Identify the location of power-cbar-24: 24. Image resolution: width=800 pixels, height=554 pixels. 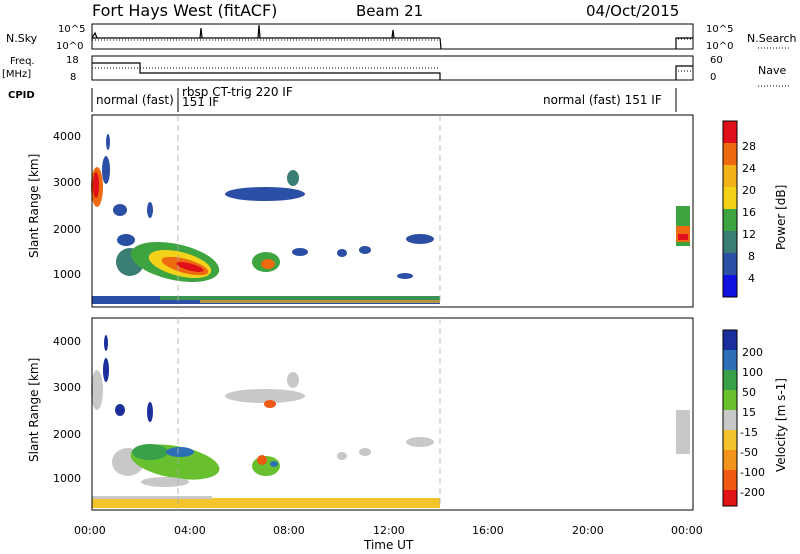
(749, 168).